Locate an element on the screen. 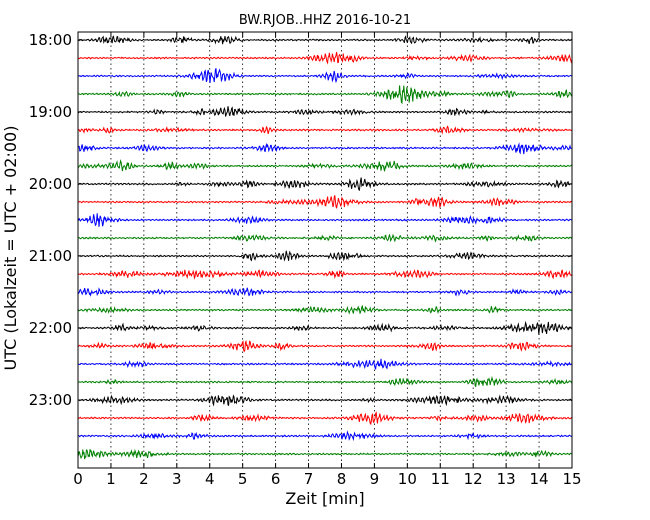 The width and height of the screenshot is (650, 520). y-tick-label: 19:00 is located at coordinates (50, 112).